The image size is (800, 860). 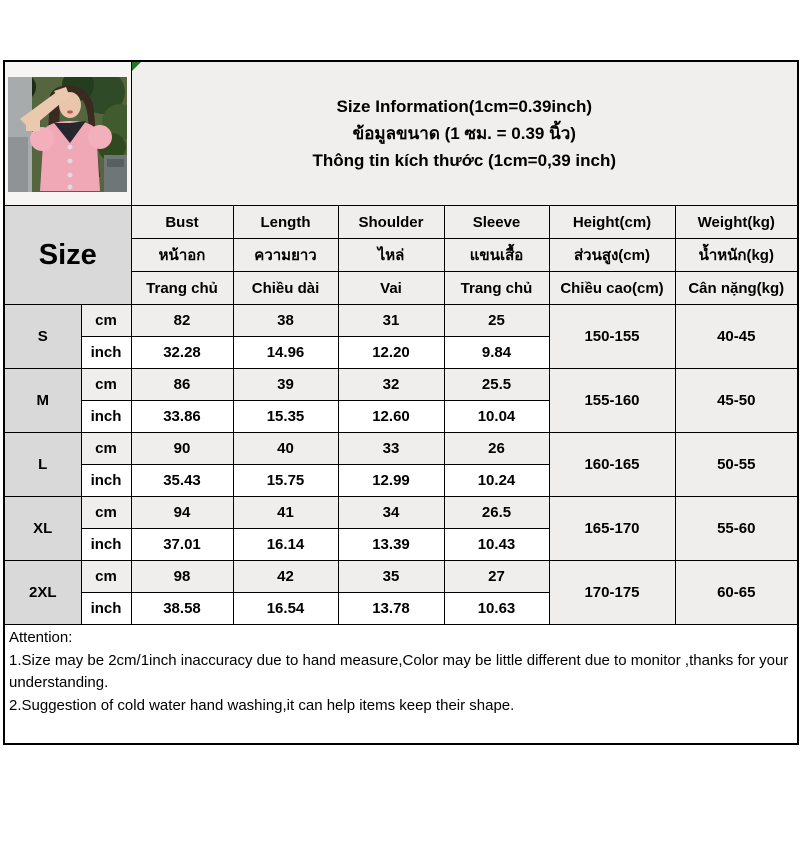 I want to click on cell-2xl-sleeve-inch: 10.63, so click(x=496, y=608).